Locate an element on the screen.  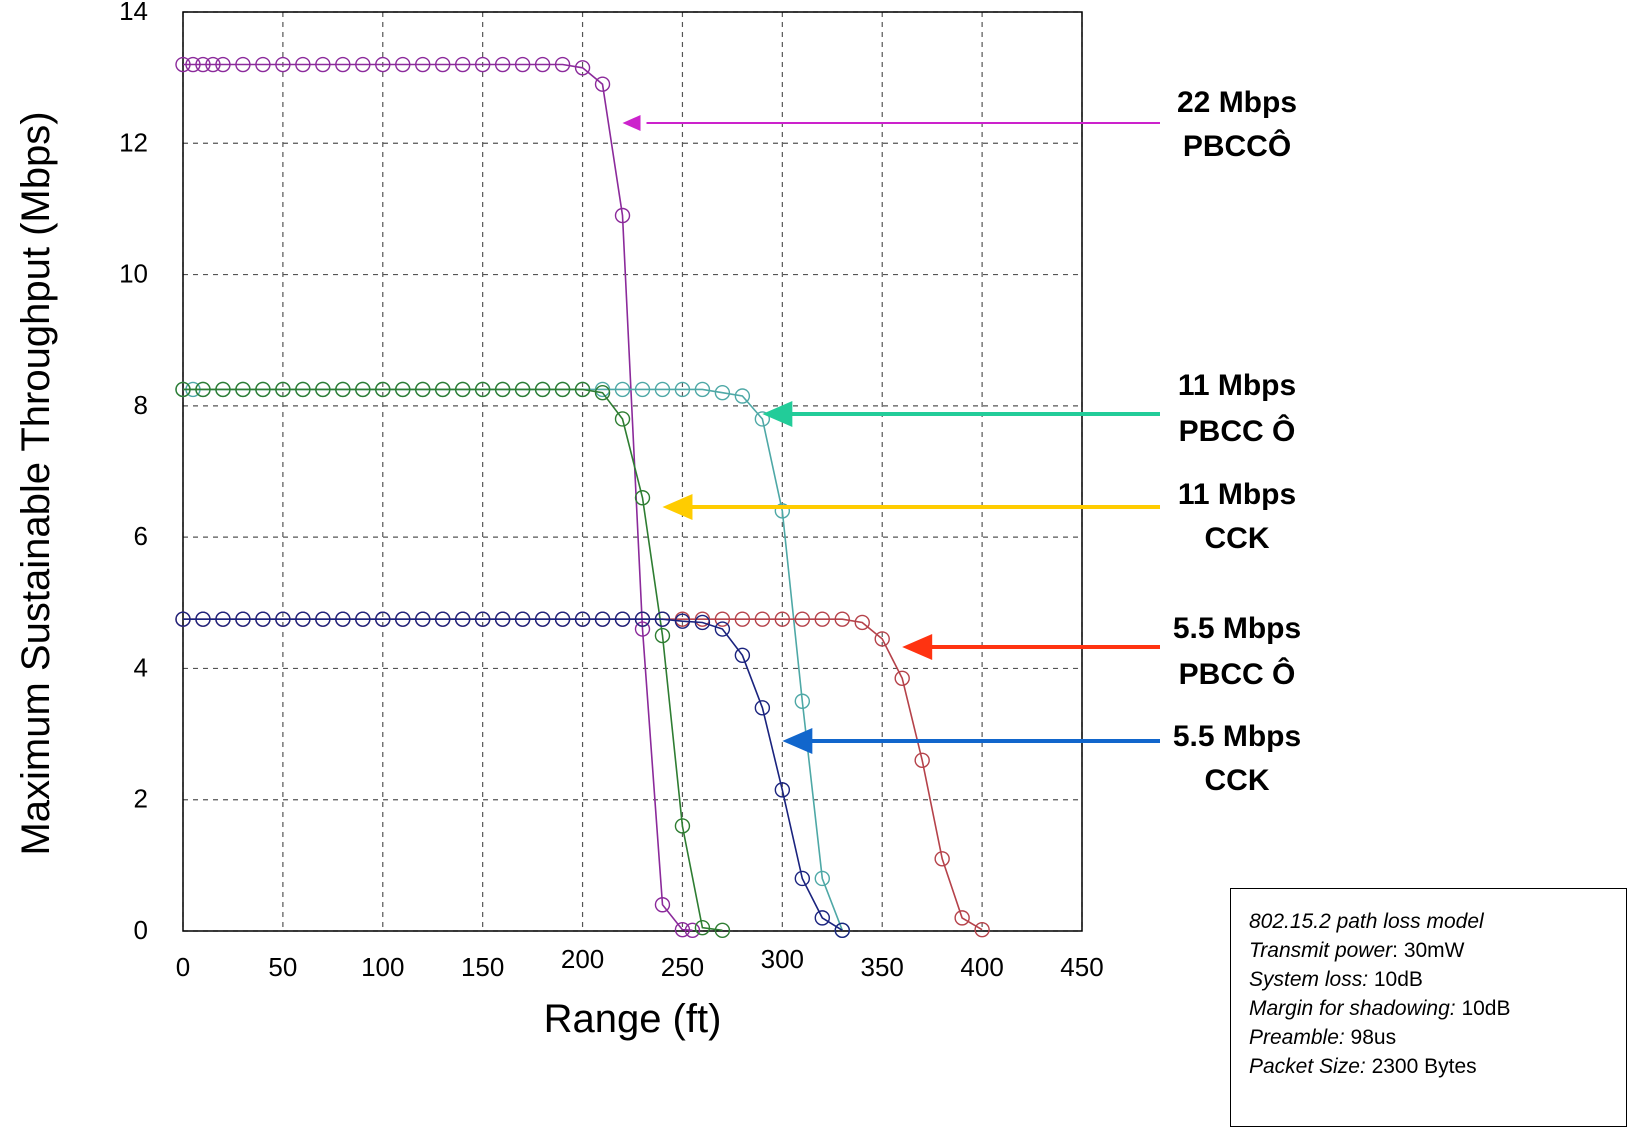
y-tick-label: 6 is located at coordinates (141, 536).